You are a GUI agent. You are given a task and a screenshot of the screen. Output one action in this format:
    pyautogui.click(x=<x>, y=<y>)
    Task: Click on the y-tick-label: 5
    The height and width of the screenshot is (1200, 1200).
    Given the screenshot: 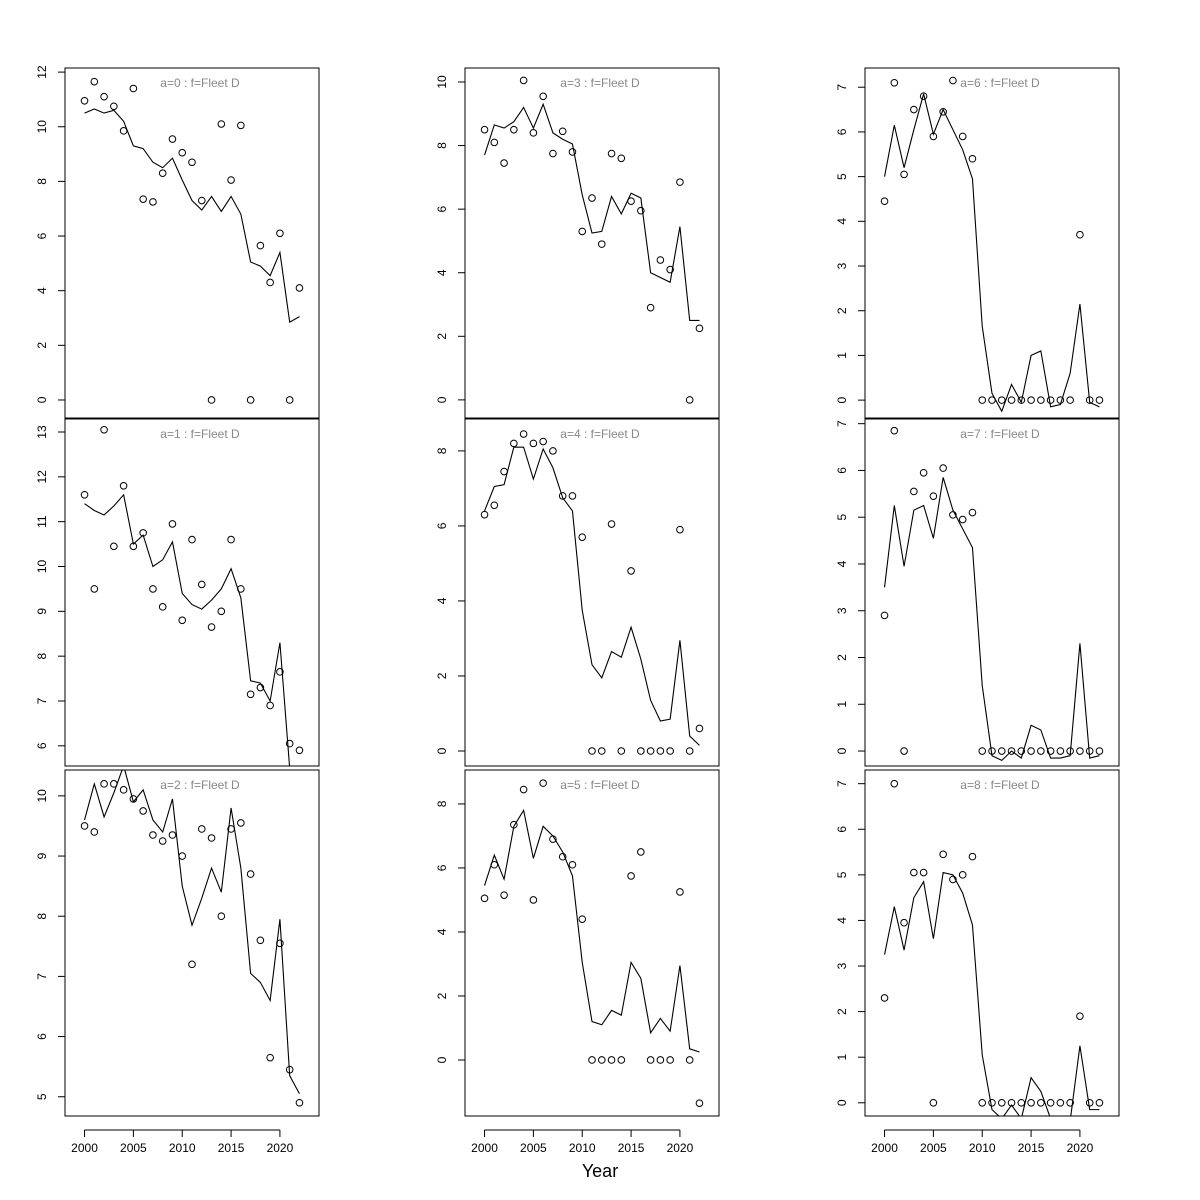 What is the action you would take?
    pyautogui.click(x=842, y=874)
    